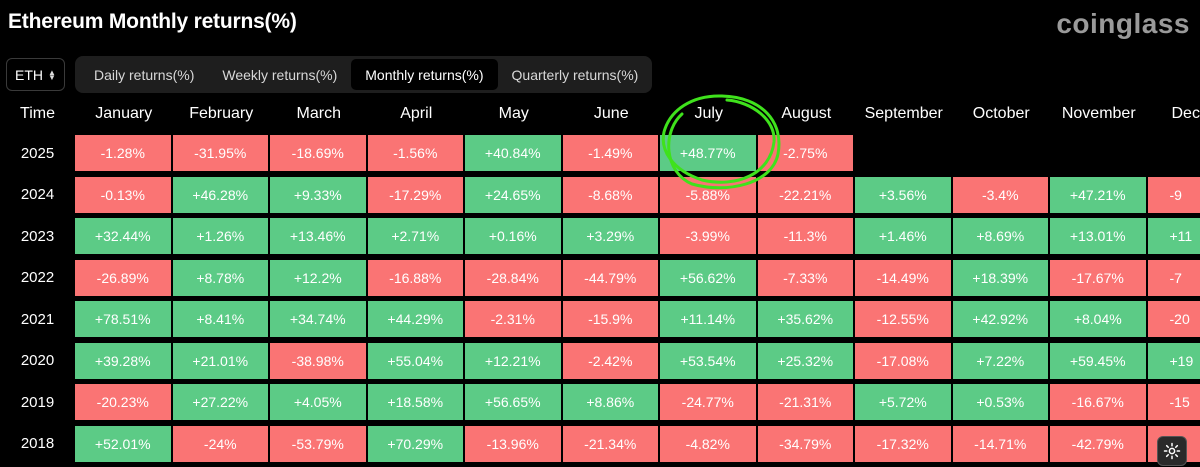 This screenshot has width=1200, height=467. Describe the element at coordinates (318, 319) in the screenshot. I see `return-cell: +34.74%` at that location.